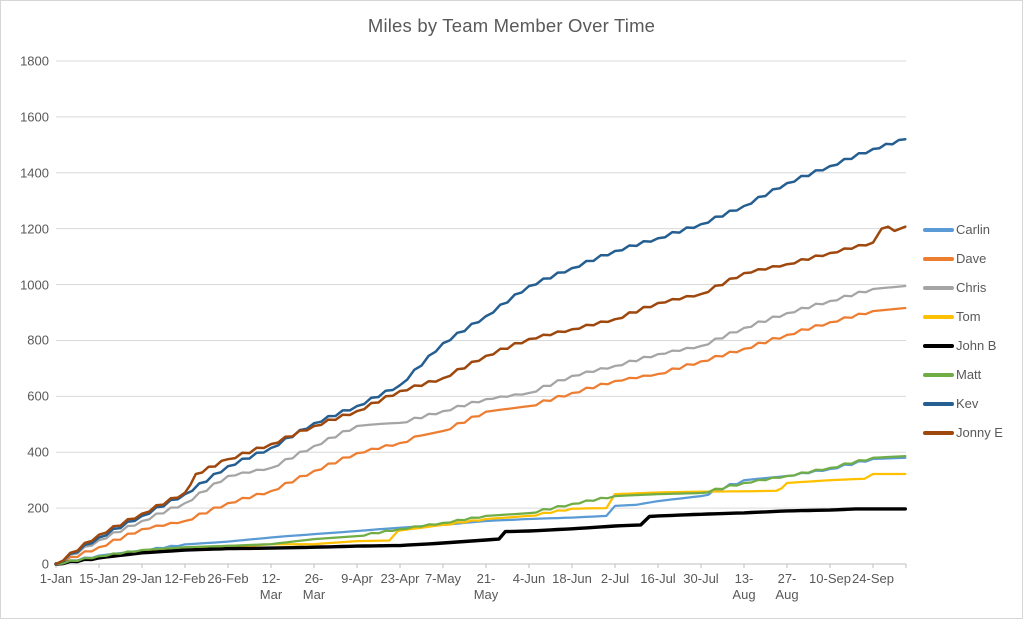 The width and height of the screenshot is (1023, 619). I want to click on legend-label: Dave, so click(971, 258).